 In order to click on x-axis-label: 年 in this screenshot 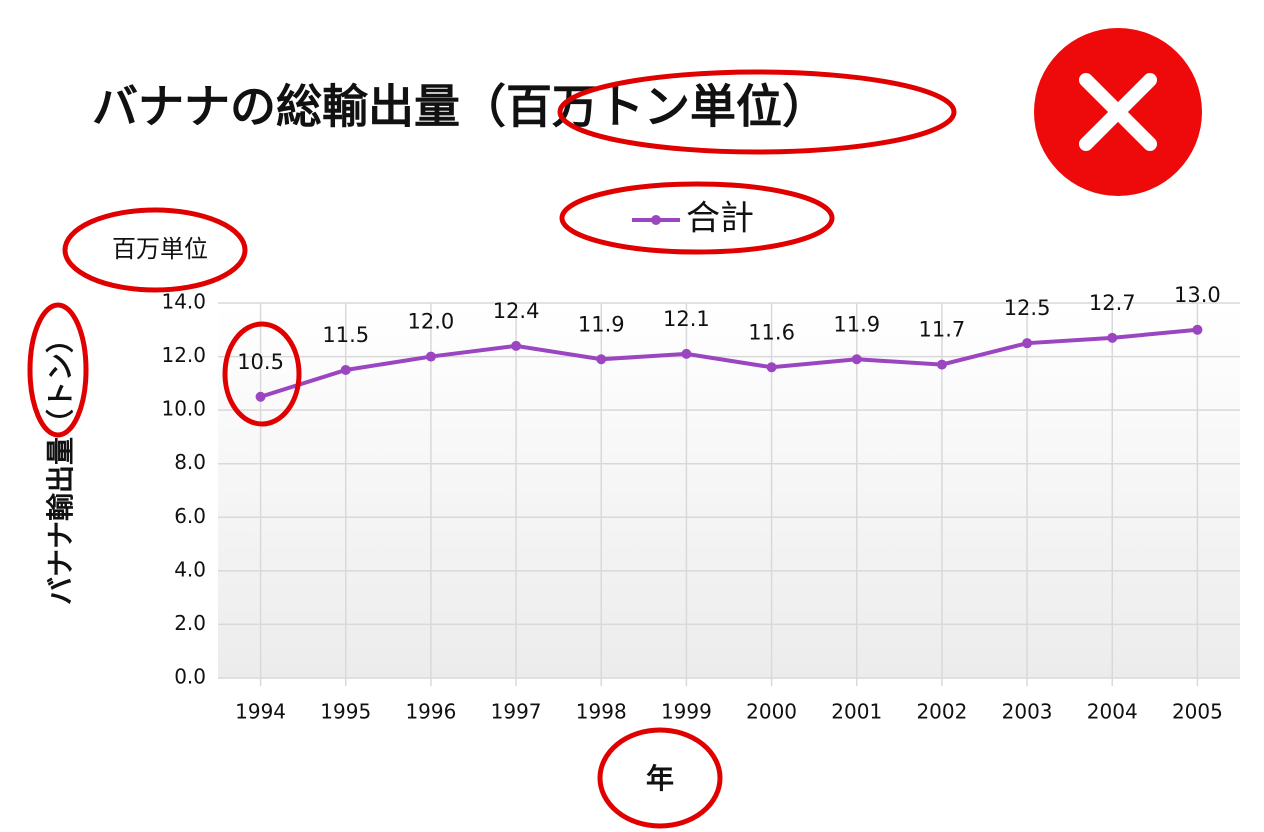, I will do `click(660, 778)`.